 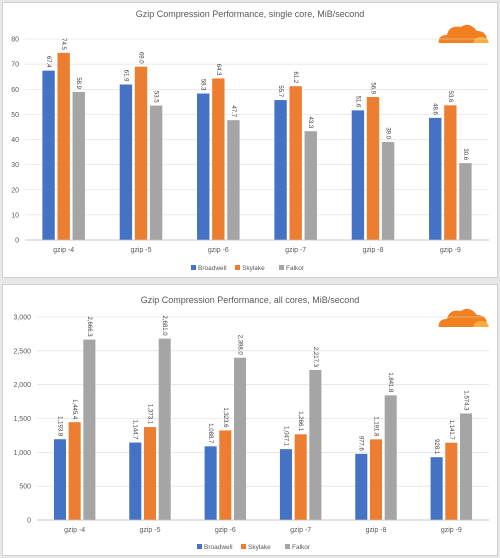 What do you see at coordinates (285, 436) in the screenshot?
I see `data-label: 1,047.1` at bounding box center [285, 436].